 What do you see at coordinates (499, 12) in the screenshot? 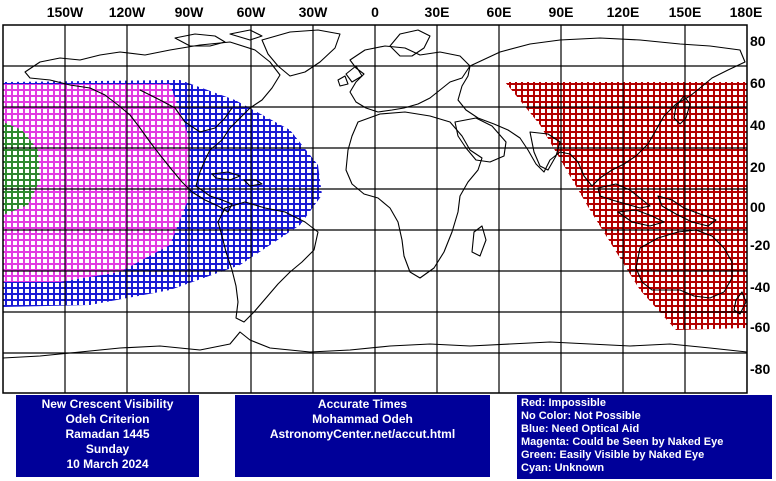
I see `lon-label: 60E` at bounding box center [499, 12].